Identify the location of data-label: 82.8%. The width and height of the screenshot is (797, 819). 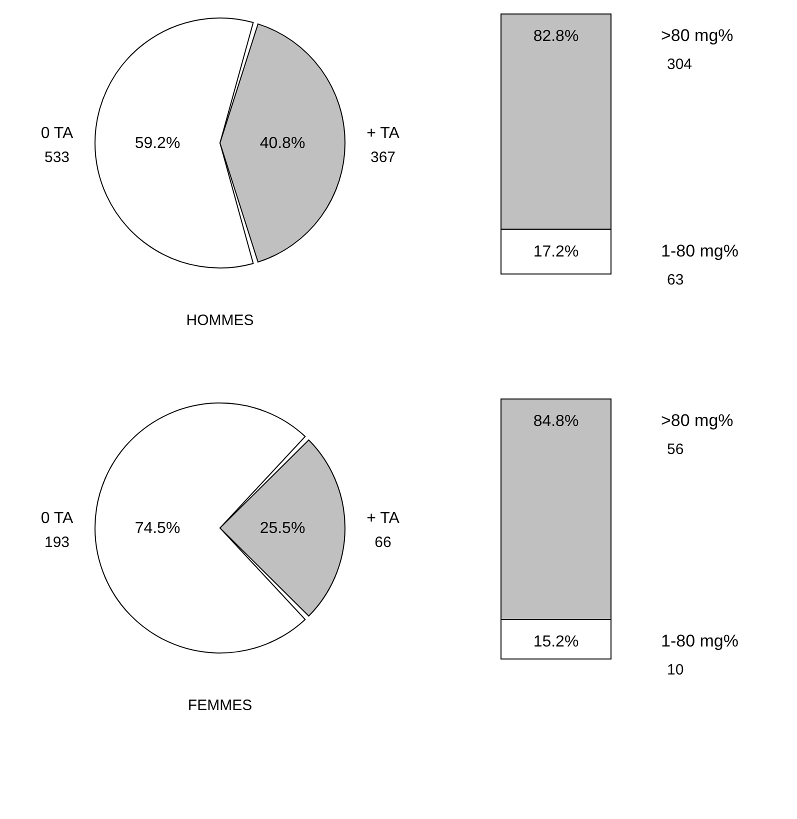
(556, 36).